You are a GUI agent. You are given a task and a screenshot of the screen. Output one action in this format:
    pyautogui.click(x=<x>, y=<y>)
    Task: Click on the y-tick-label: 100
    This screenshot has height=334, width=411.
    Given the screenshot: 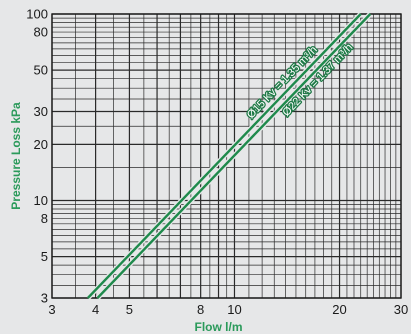 What is the action you would take?
    pyautogui.click(x=37, y=14)
    